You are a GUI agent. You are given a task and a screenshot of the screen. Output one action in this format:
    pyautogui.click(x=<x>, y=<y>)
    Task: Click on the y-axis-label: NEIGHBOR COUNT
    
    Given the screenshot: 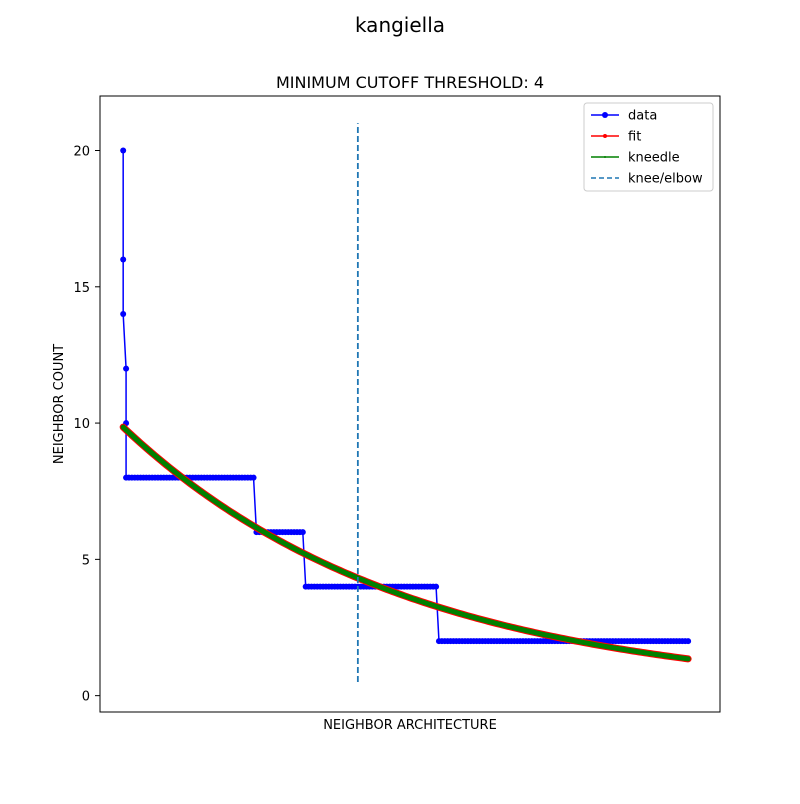 What is the action you would take?
    pyautogui.click(x=59, y=404)
    